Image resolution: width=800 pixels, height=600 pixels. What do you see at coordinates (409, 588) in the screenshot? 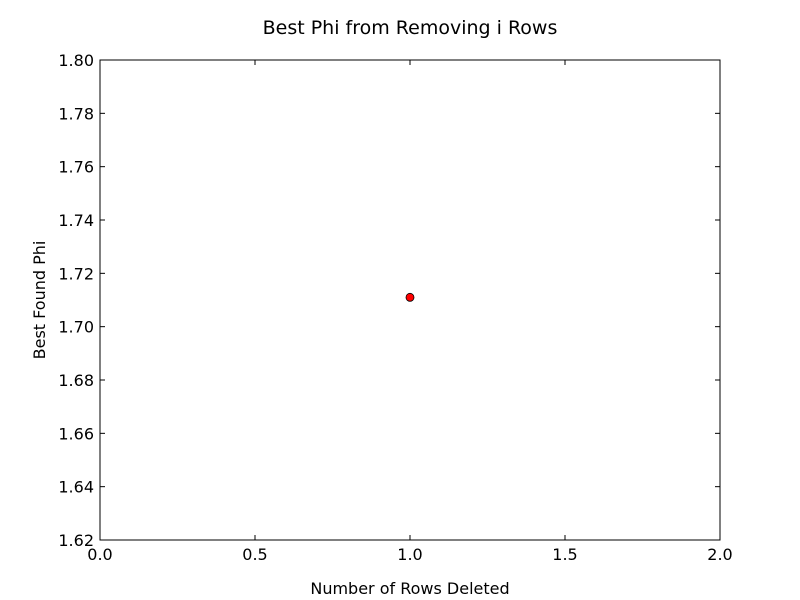
I see `x-axis-label: Number of Rows Deleted` at bounding box center [409, 588].